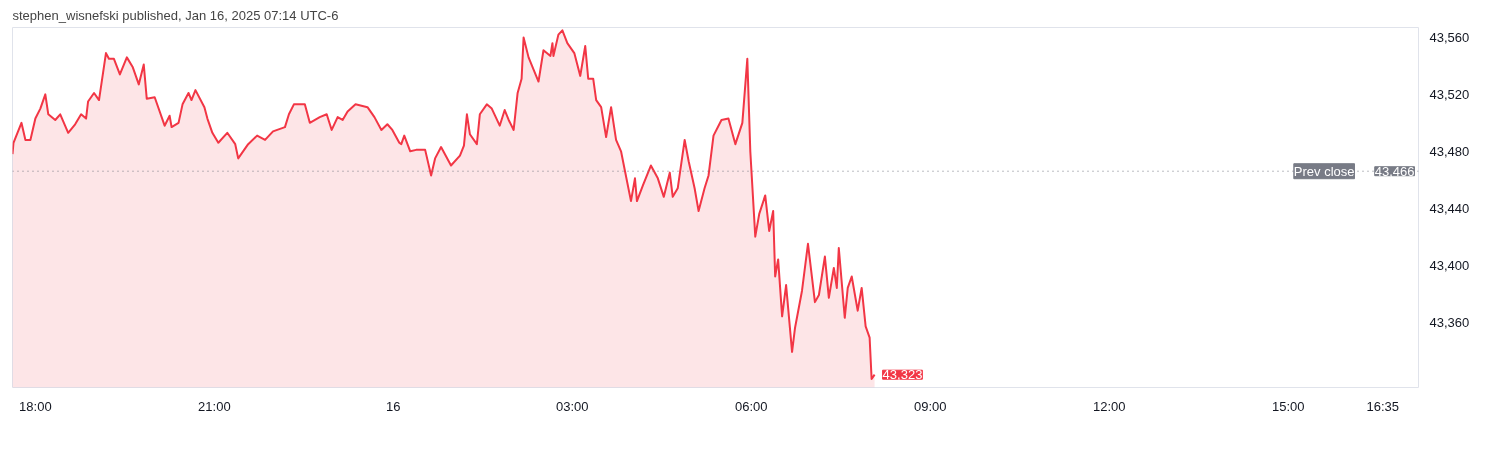 This screenshot has height=457, width=1500. I want to click on y-tick-label: 43,360, so click(1449, 322).